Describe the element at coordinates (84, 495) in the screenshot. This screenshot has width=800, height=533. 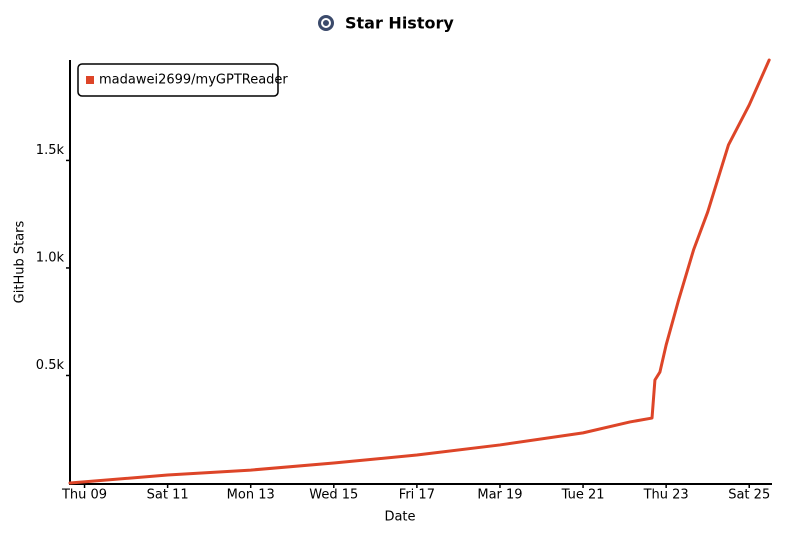
I see `x-tick-label: Thu 09` at that location.